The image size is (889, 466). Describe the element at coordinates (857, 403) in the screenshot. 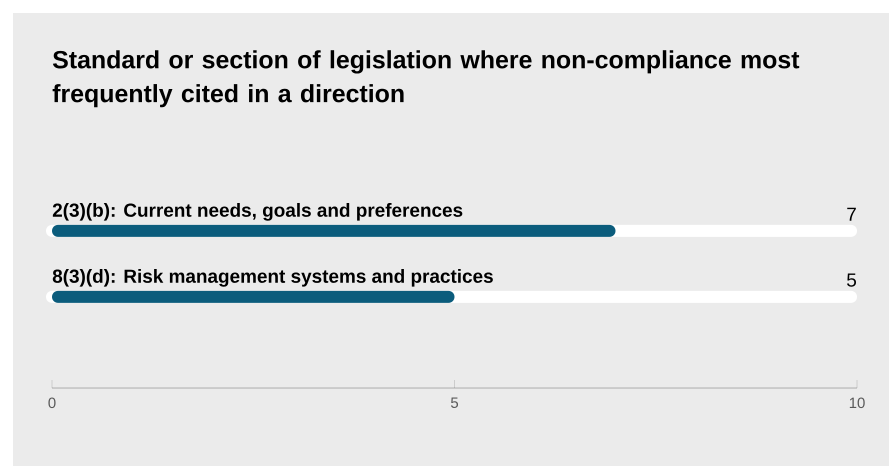

I see `x-tick-label: 10` at that location.